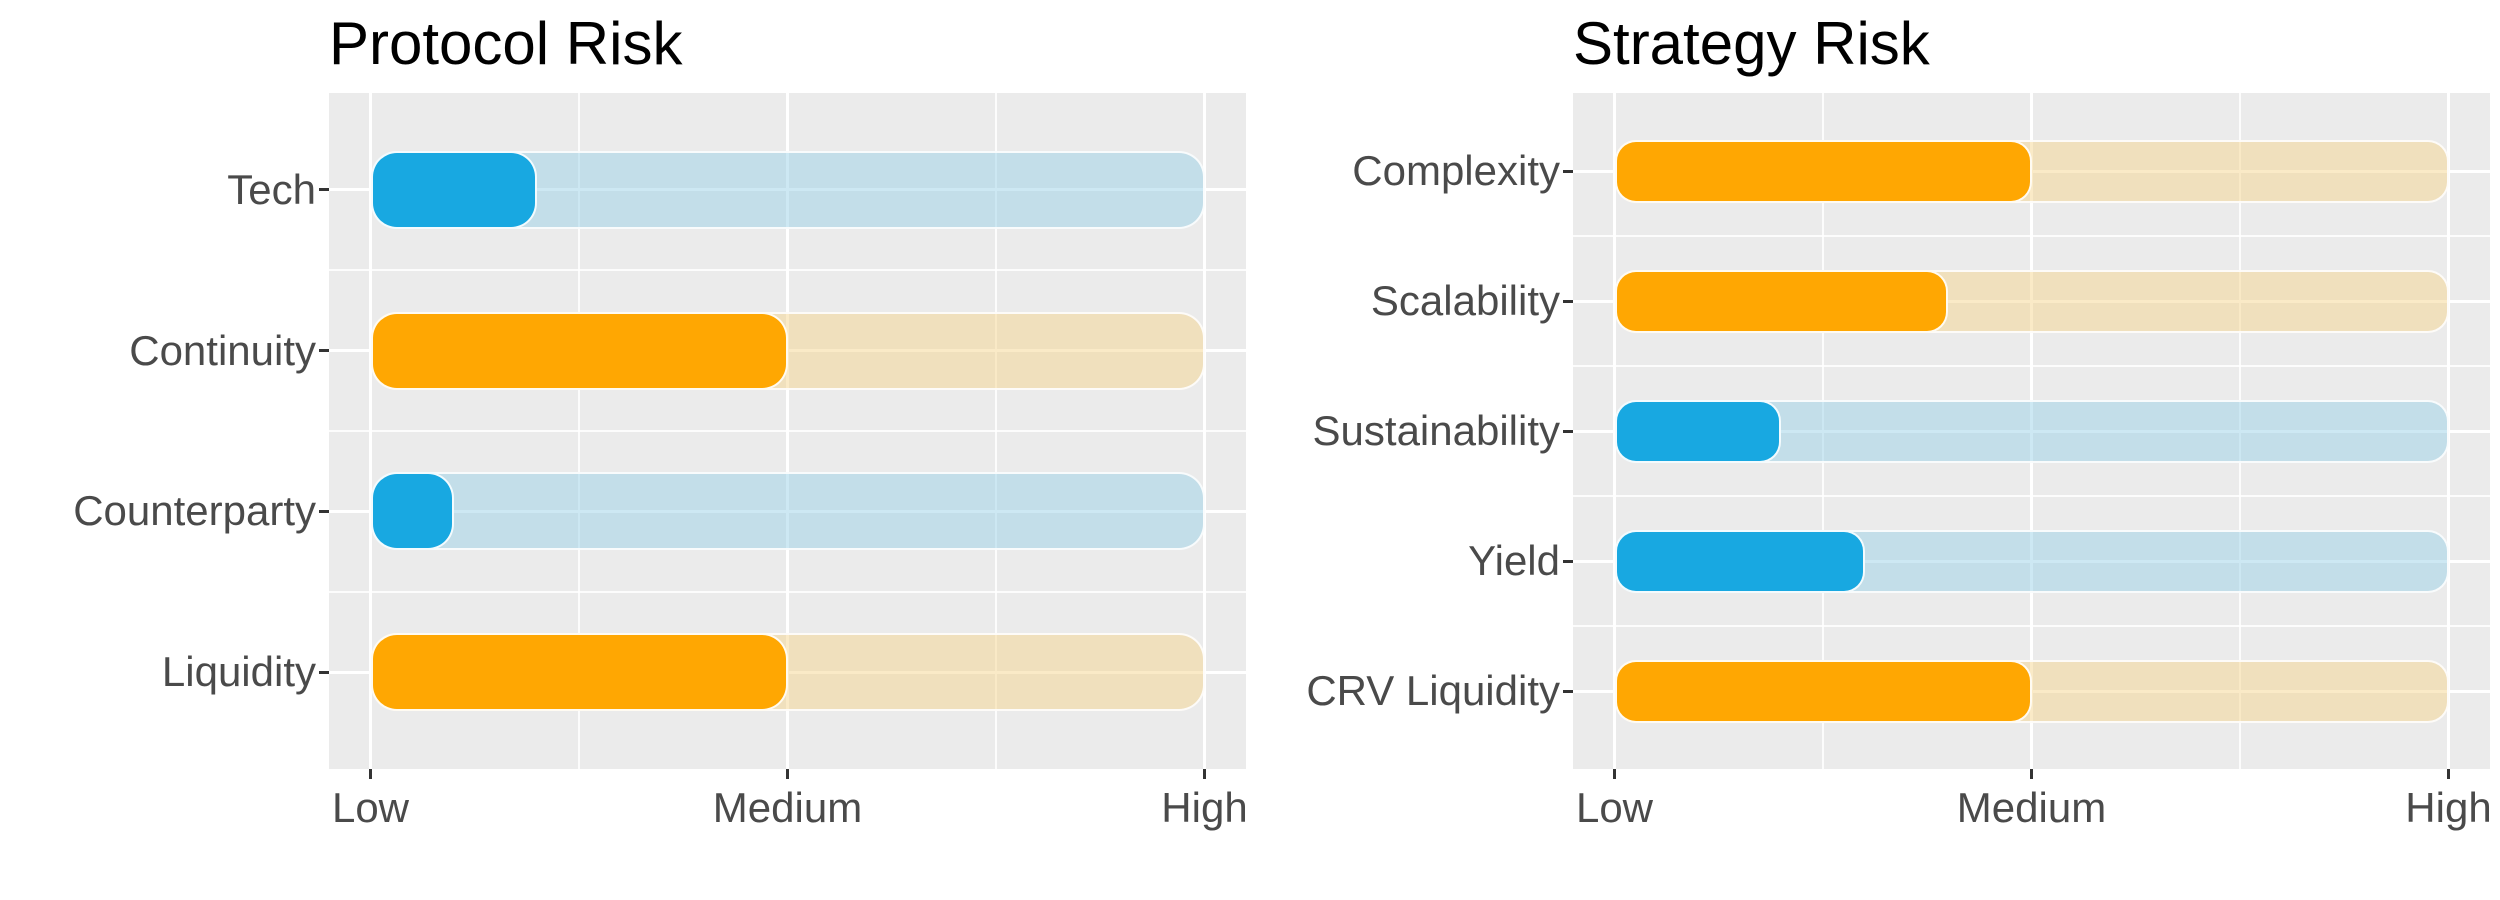  I want to click on chart-title: Protocol Risk, so click(506, 43).